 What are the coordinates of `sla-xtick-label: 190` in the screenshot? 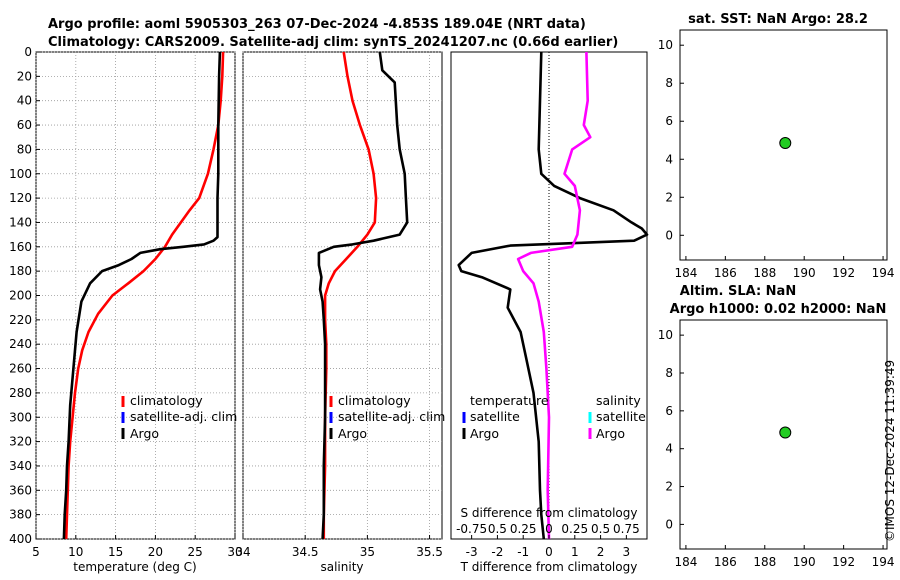 It's located at (804, 562).